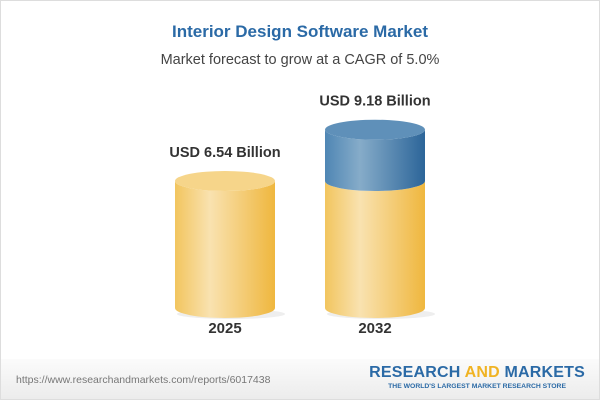 The height and width of the screenshot is (400, 600). What do you see at coordinates (375, 129) in the screenshot?
I see `bar-growth-2032-top` at bounding box center [375, 129].